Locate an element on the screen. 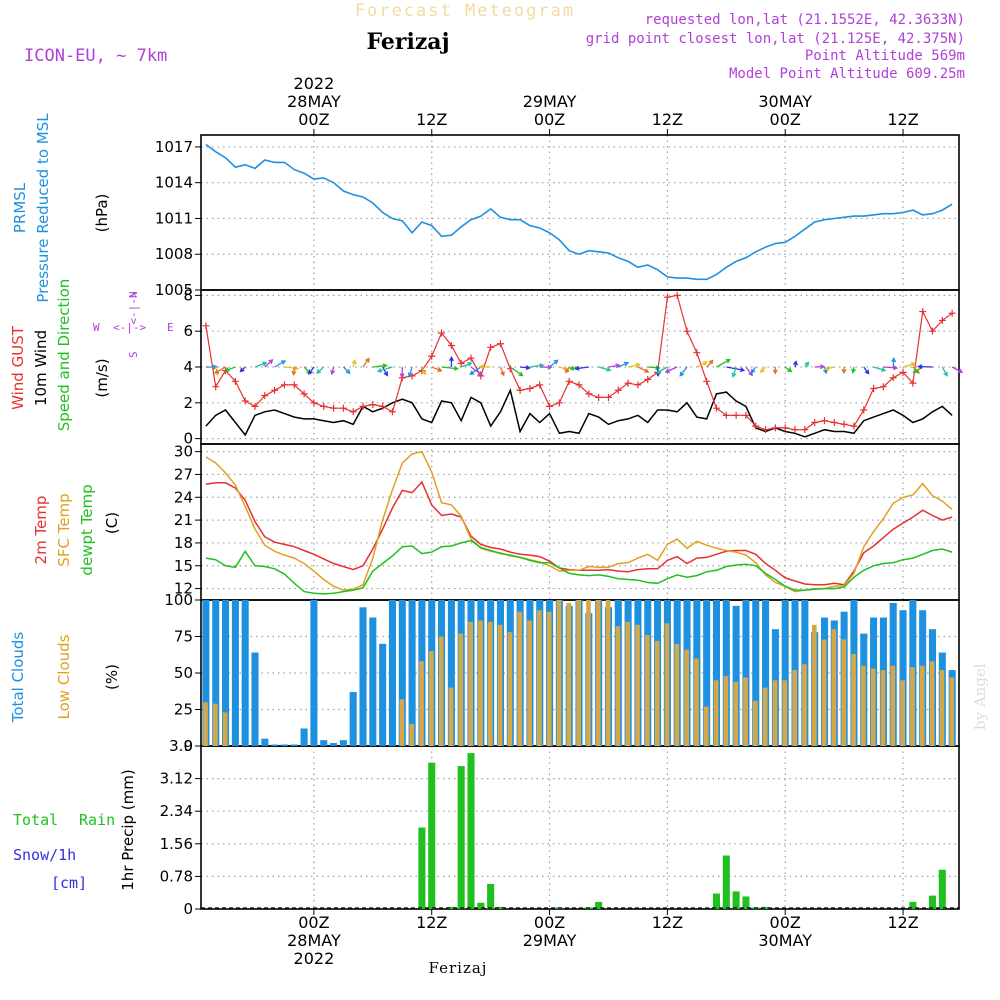 The image size is (1000, 1000). point-altitude: Point Altitude 569m is located at coordinates (885, 56).